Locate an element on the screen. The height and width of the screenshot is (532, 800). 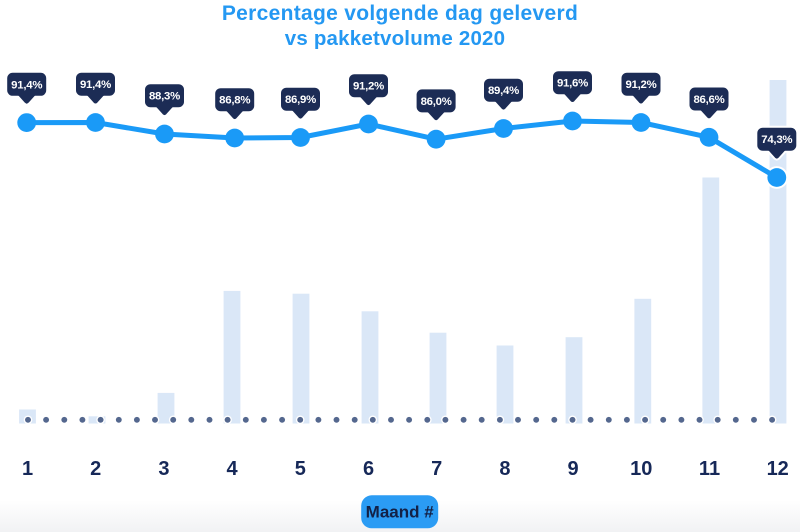
svg-text: 88,3% is located at coordinates (164, 97).